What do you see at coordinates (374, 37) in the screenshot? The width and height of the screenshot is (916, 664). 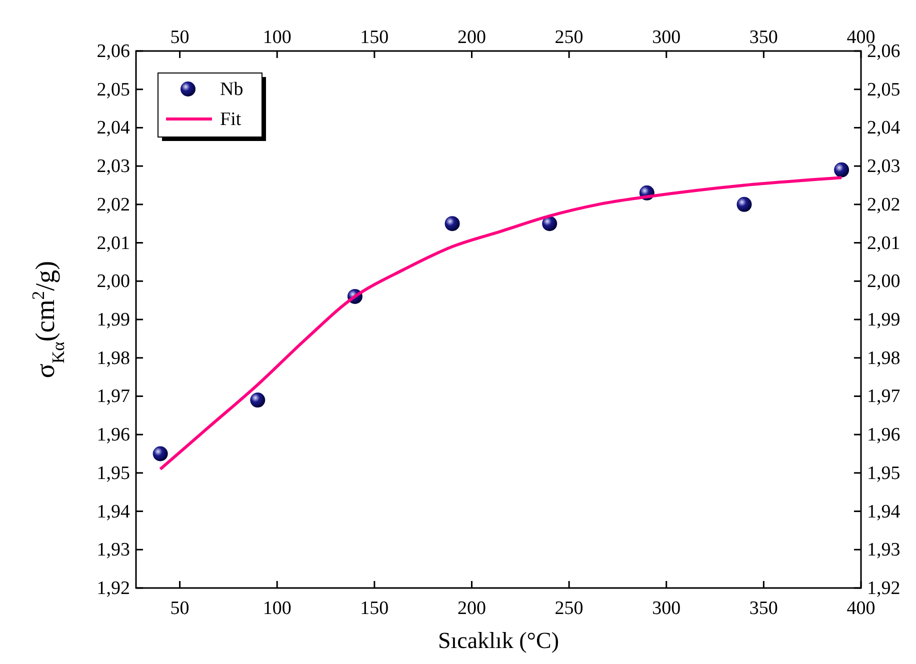 I see `x-tick-label: 150` at bounding box center [374, 37].